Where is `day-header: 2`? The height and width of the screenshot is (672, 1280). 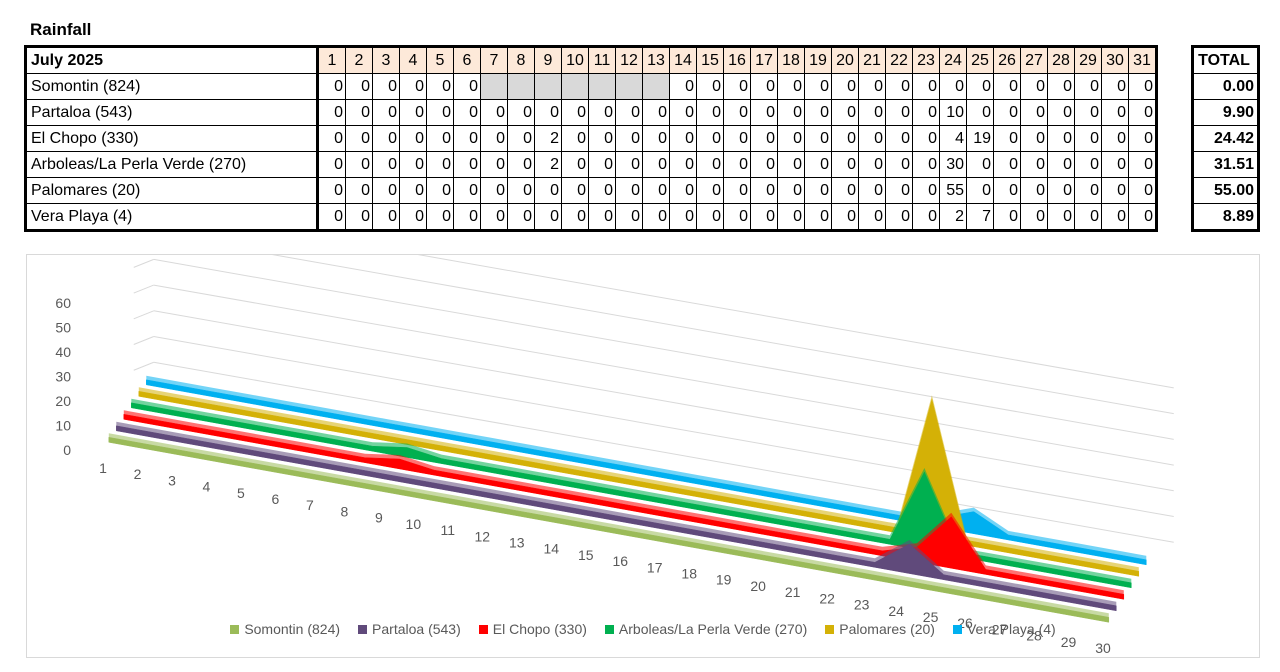 day-header: 2 is located at coordinates (359, 59).